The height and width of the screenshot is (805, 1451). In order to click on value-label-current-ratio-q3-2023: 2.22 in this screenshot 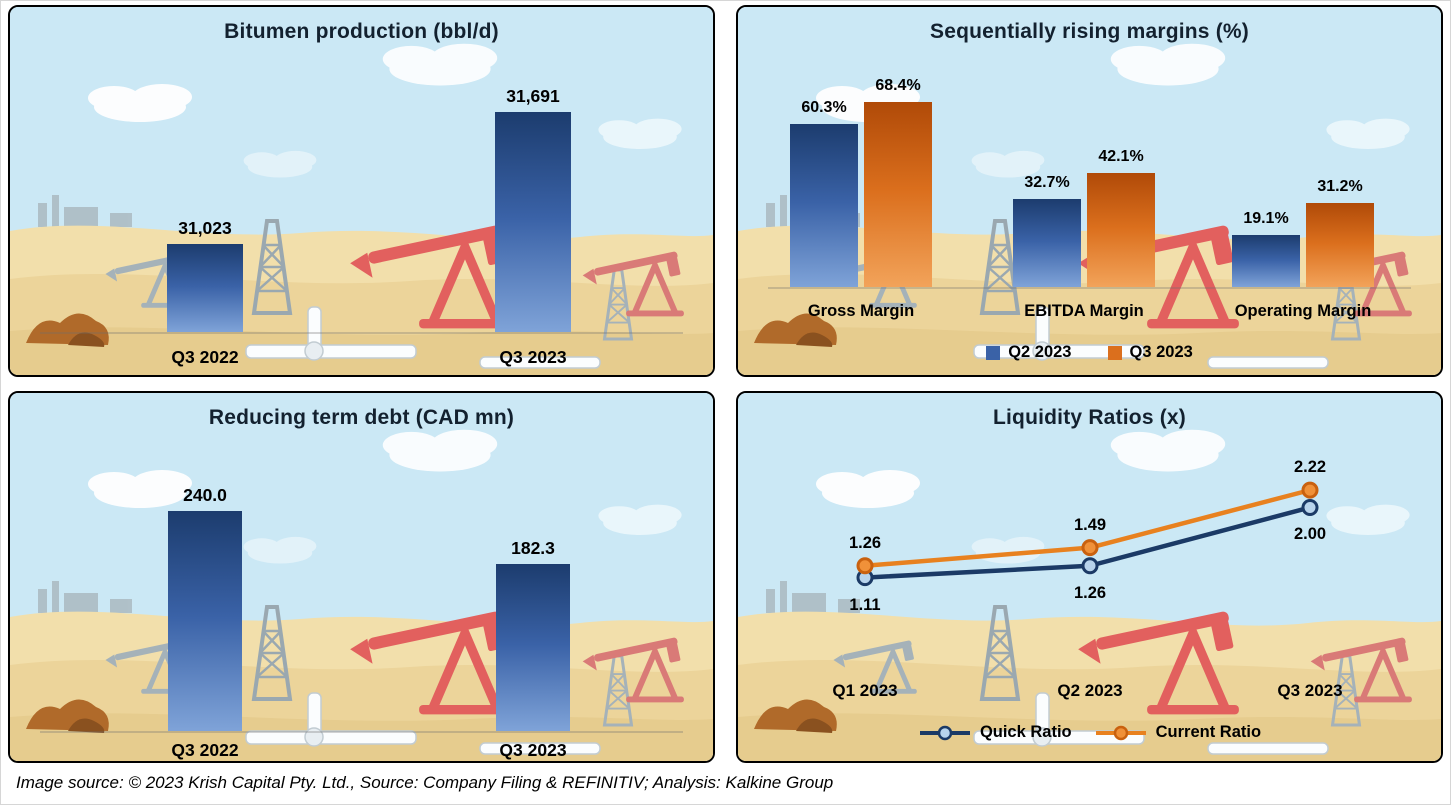, I will do `click(1310, 467)`.